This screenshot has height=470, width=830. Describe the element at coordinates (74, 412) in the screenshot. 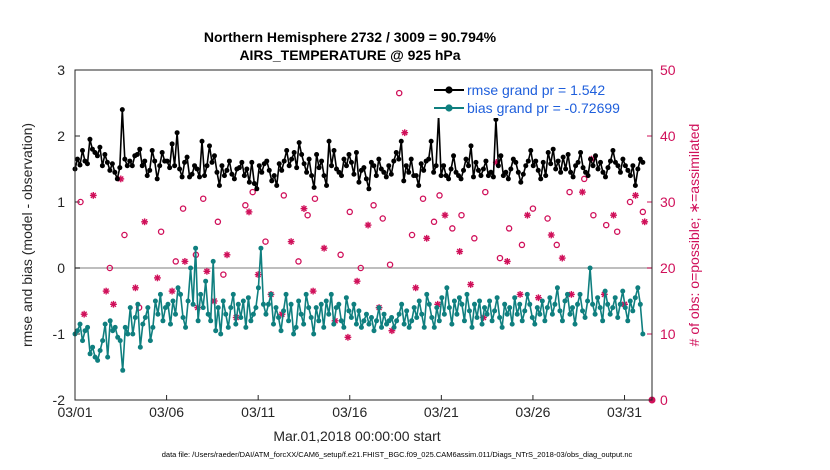

I see `x-tick-label: 03/01` at that location.